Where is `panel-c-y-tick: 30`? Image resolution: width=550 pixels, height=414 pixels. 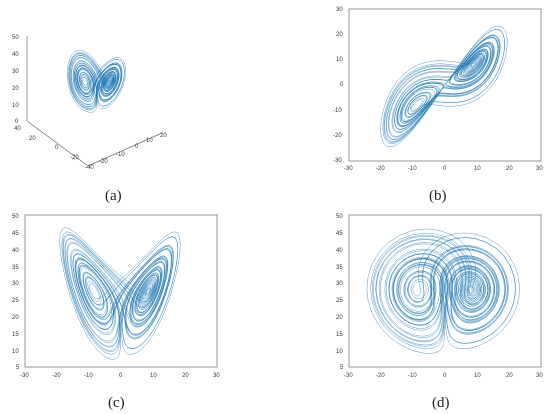 panel-c-y-tick: 30 is located at coordinates (15, 284).